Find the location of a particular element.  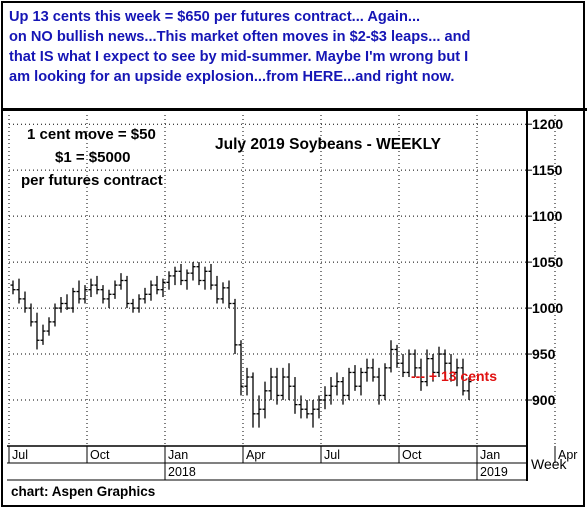

y-tick-label: 1150 is located at coordinates (547, 170).